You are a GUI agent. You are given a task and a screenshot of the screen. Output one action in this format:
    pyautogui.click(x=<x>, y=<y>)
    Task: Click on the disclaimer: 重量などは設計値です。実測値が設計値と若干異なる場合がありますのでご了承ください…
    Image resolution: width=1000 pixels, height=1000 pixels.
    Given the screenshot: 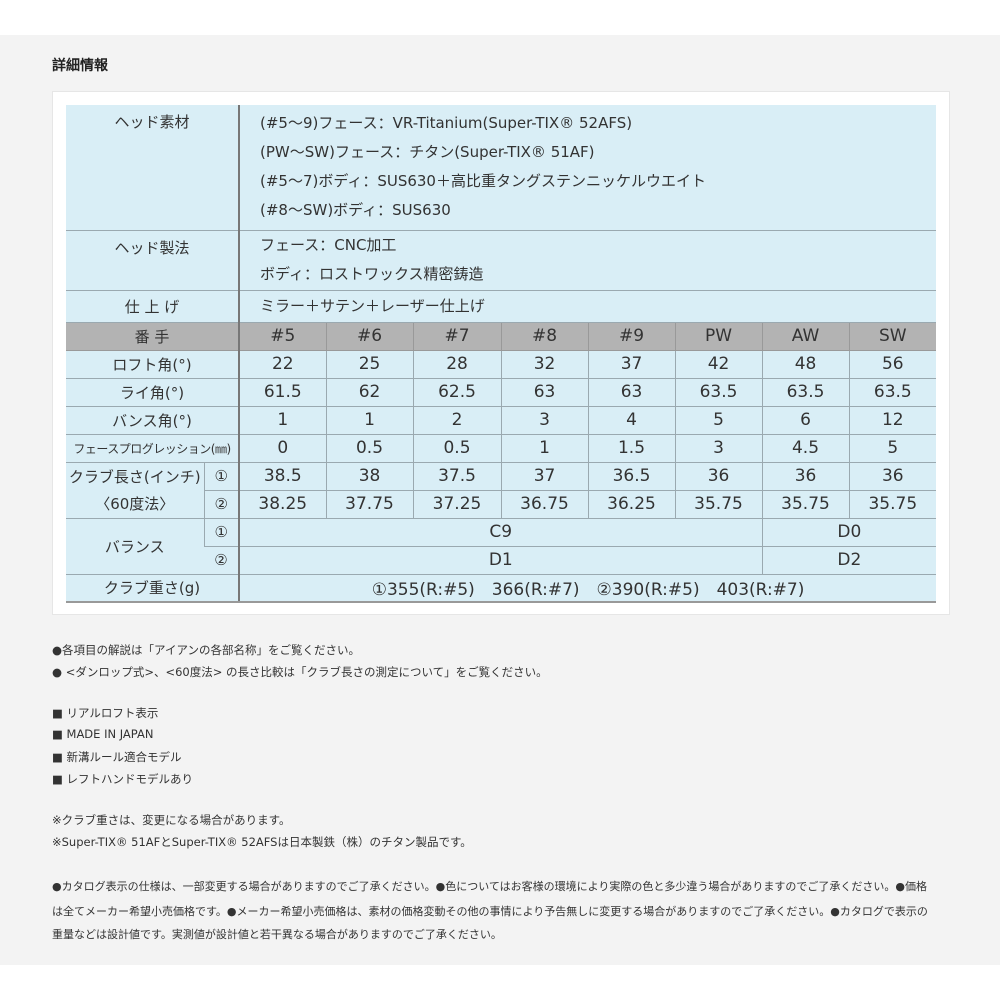 What is the action you would take?
    pyautogui.click(x=277, y=934)
    